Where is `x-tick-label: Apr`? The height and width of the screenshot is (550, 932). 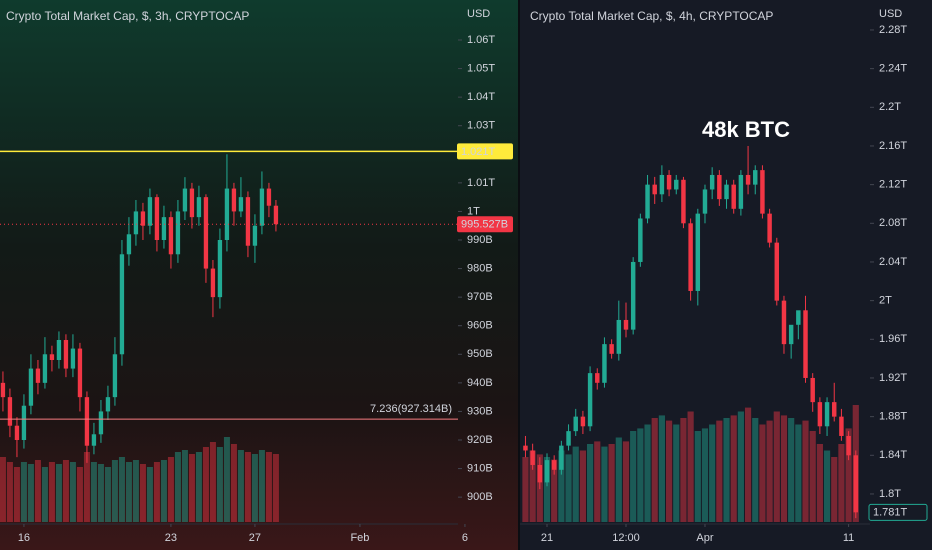 x-tick-label: Apr is located at coordinates (704, 538).